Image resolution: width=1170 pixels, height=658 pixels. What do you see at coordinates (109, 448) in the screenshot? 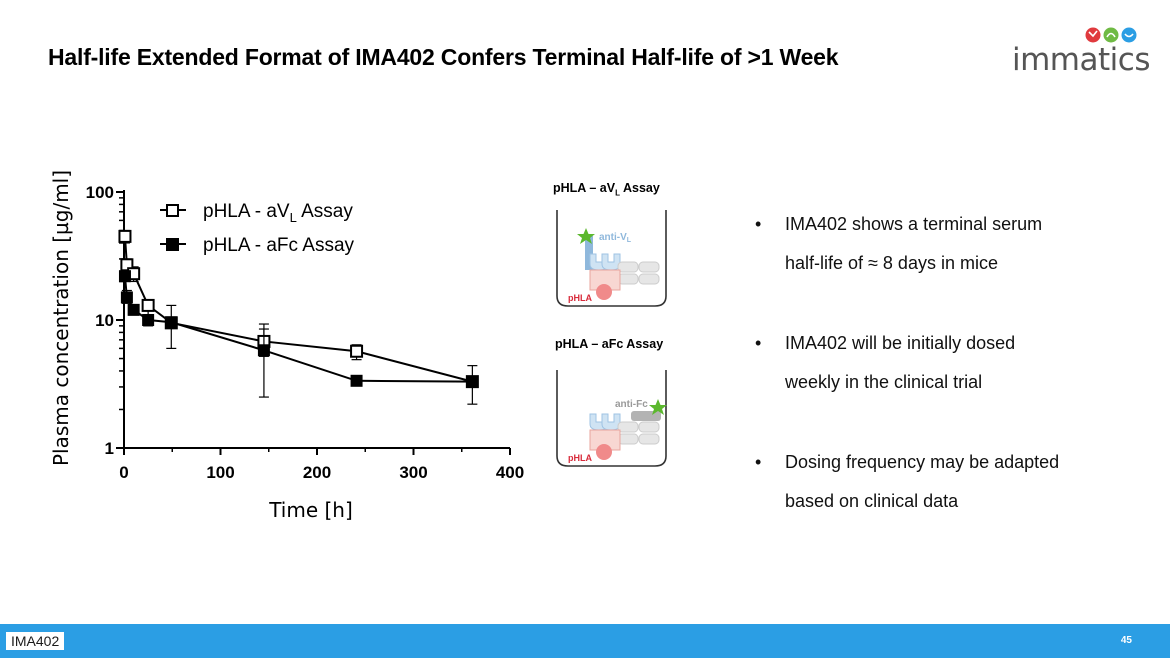
I see `y-tick-label: 1` at bounding box center [109, 448].